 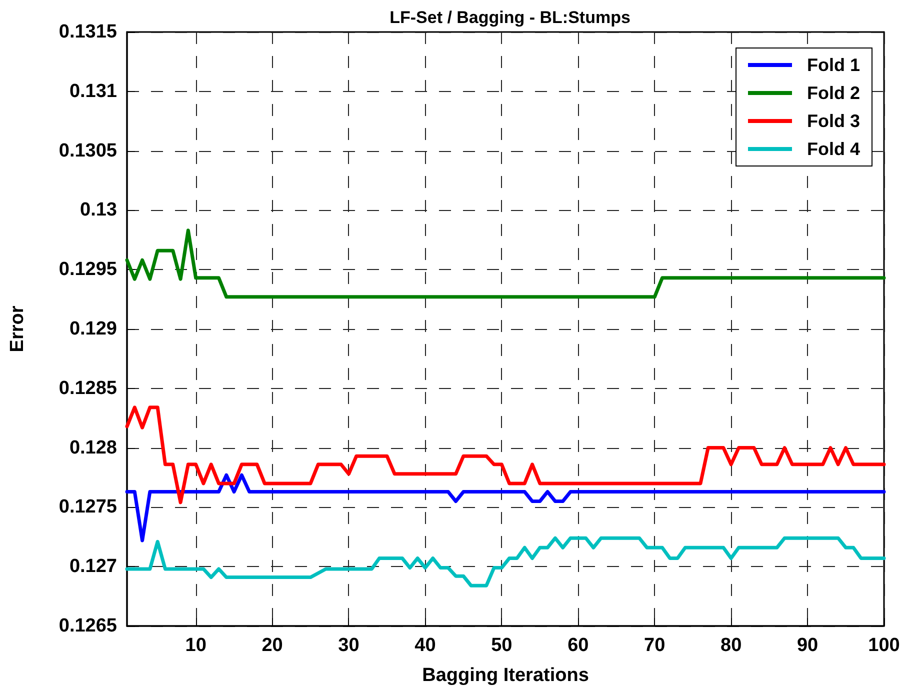 What do you see at coordinates (578, 645) in the screenshot?
I see `x-tick-label: 60` at bounding box center [578, 645].